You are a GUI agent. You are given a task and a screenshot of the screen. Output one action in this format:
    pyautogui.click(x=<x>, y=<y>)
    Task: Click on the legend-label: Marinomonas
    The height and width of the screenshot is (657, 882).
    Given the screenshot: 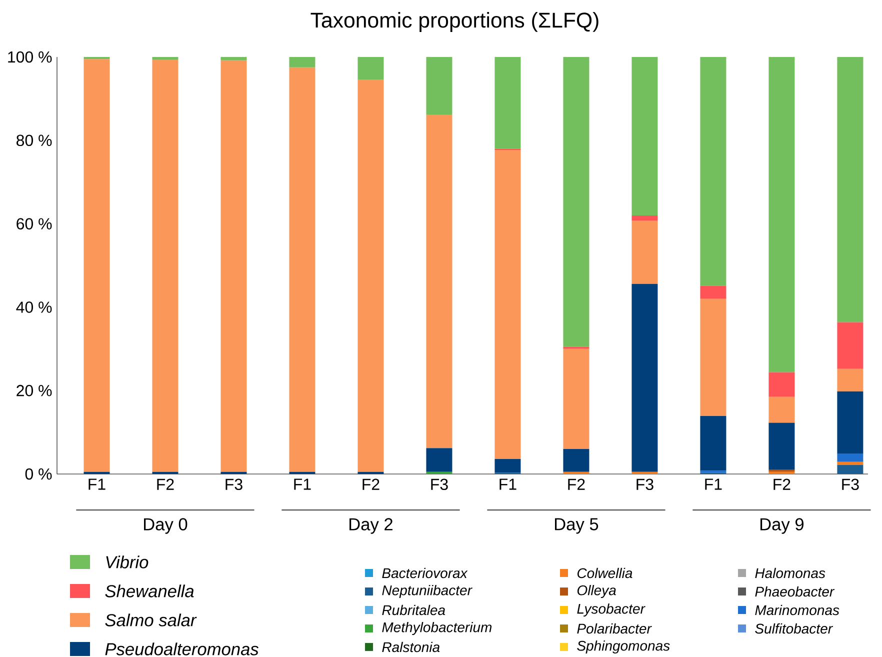 What is the action you would take?
    pyautogui.click(x=797, y=610)
    